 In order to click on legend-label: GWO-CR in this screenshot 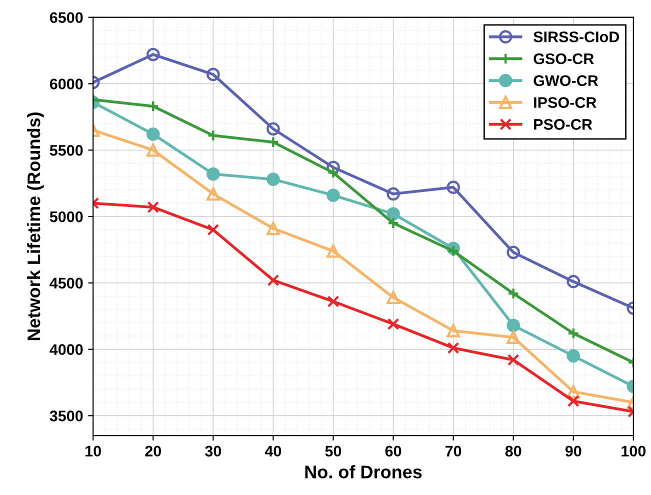, I will do `click(566, 80)`.